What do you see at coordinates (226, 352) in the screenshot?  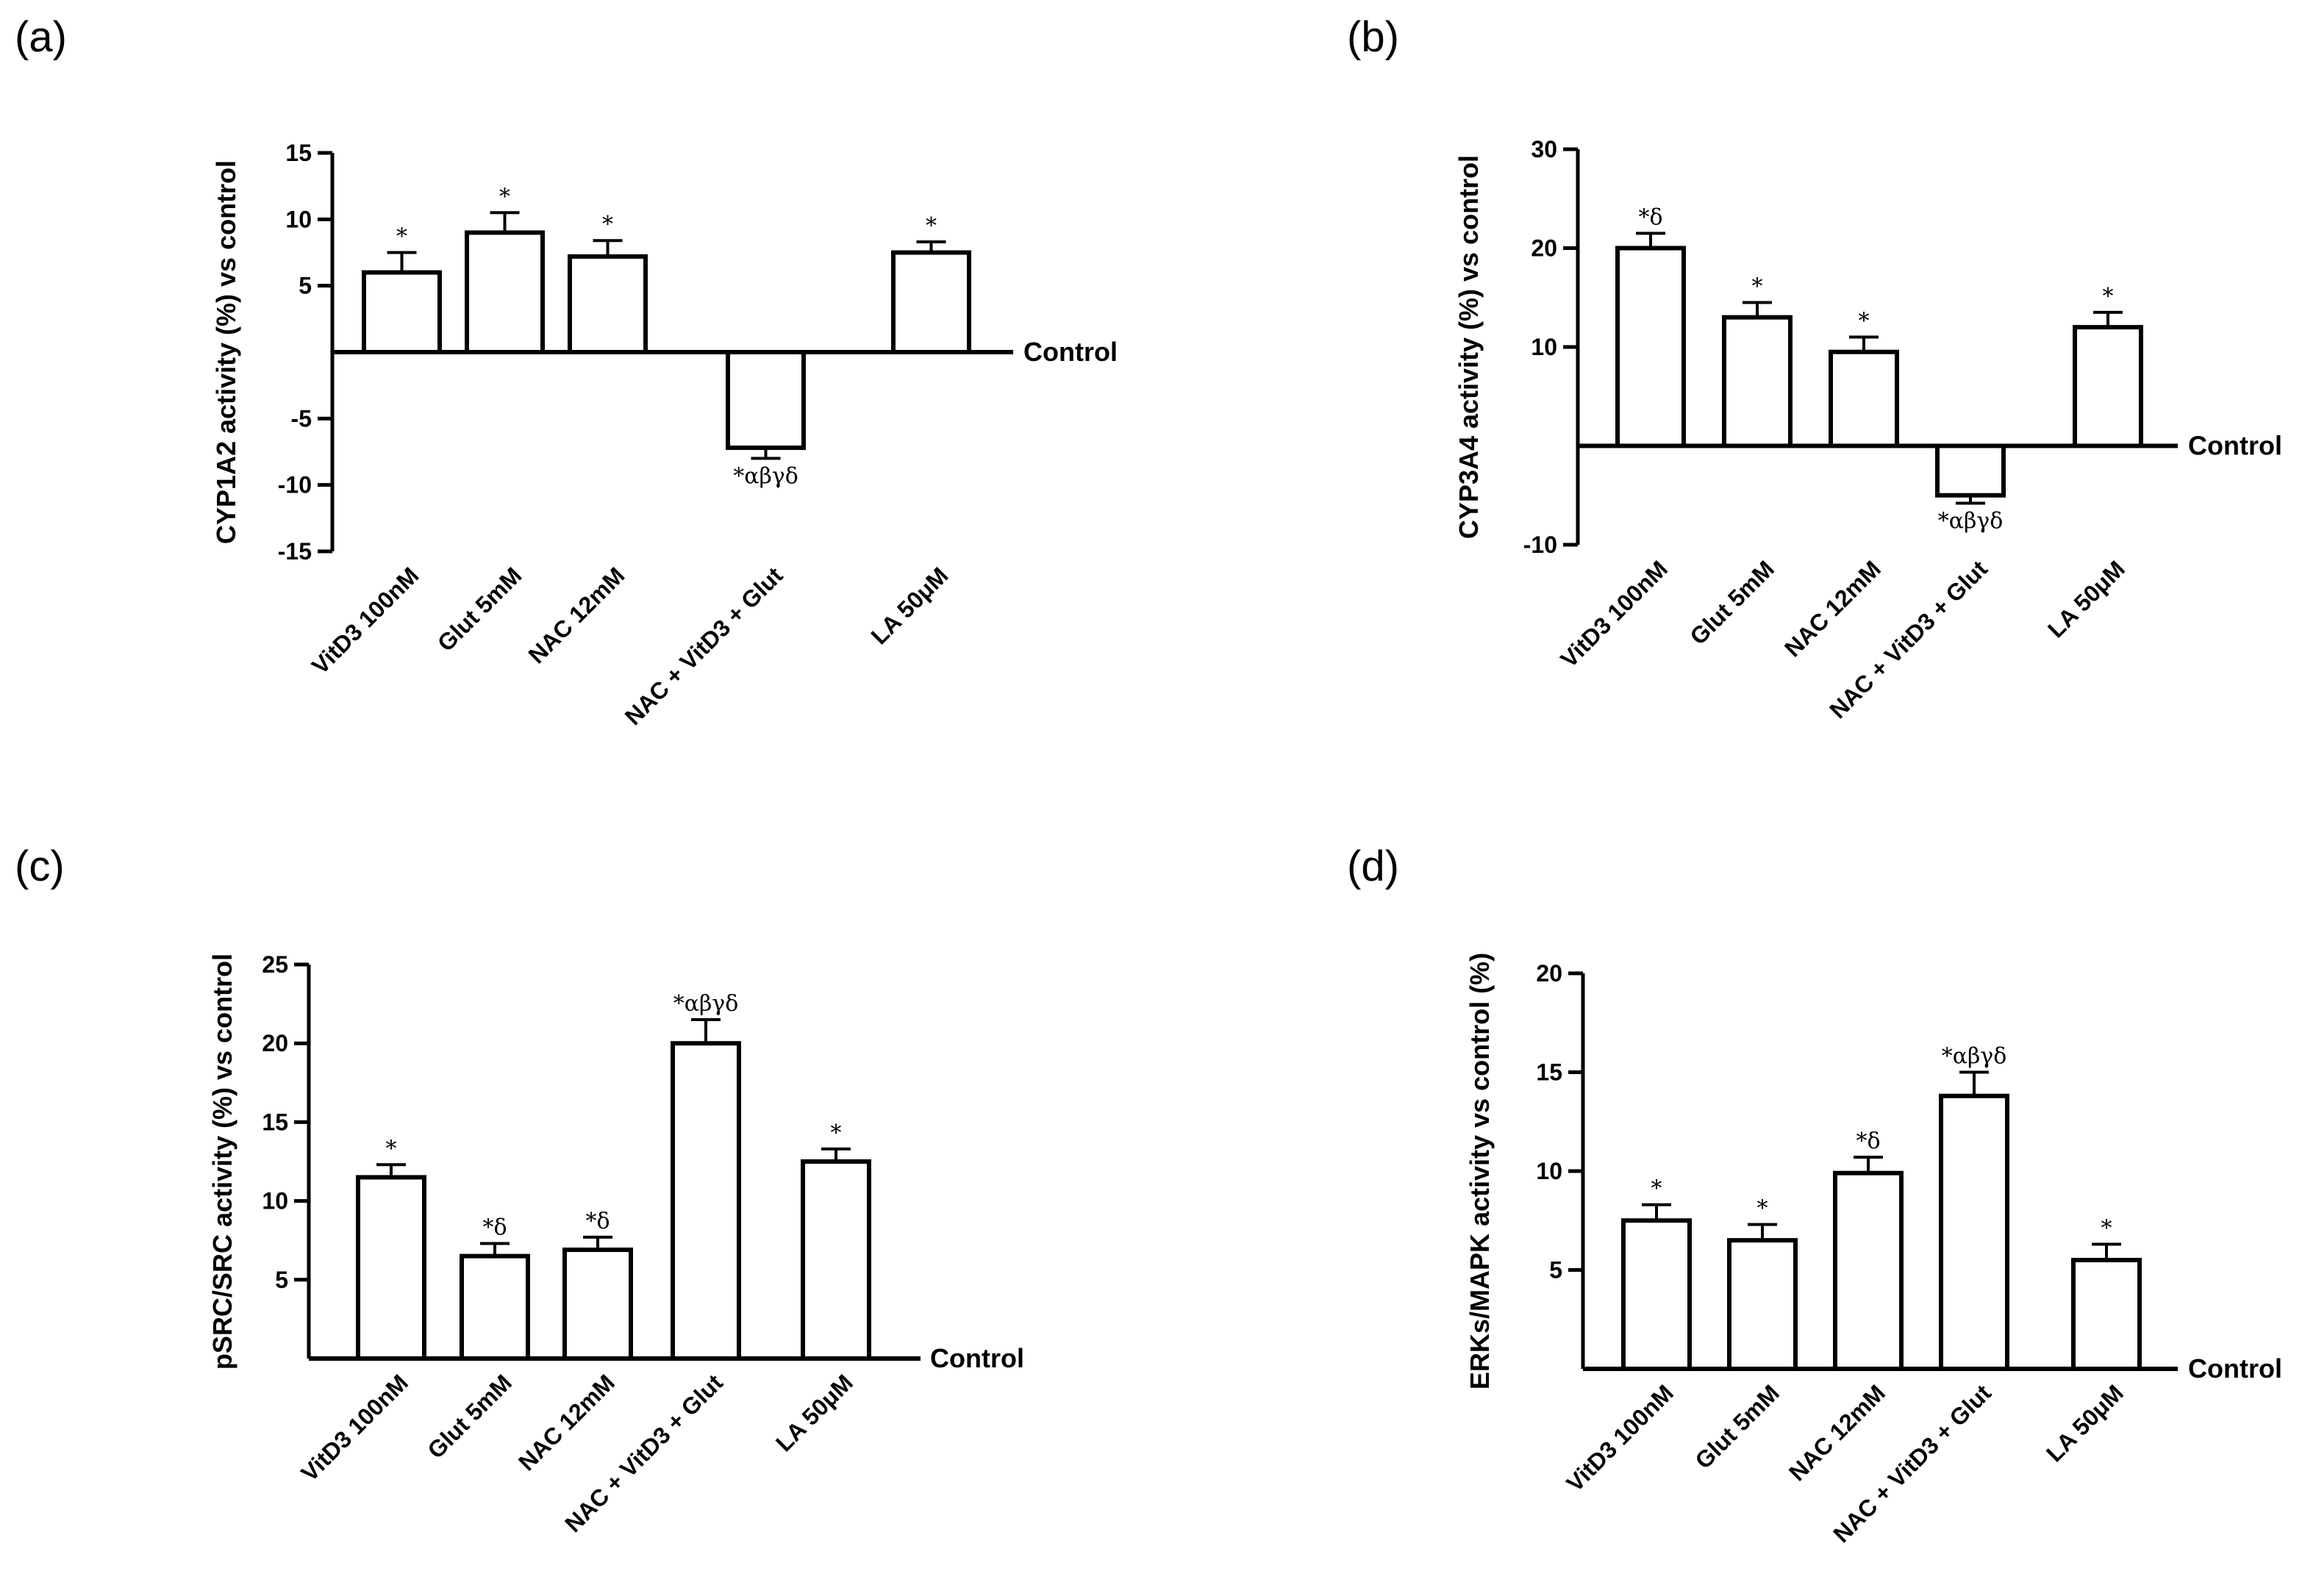 I see `y-axis-title: CYP1A2 activity (%) vs control` at bounding box center [226, 352].